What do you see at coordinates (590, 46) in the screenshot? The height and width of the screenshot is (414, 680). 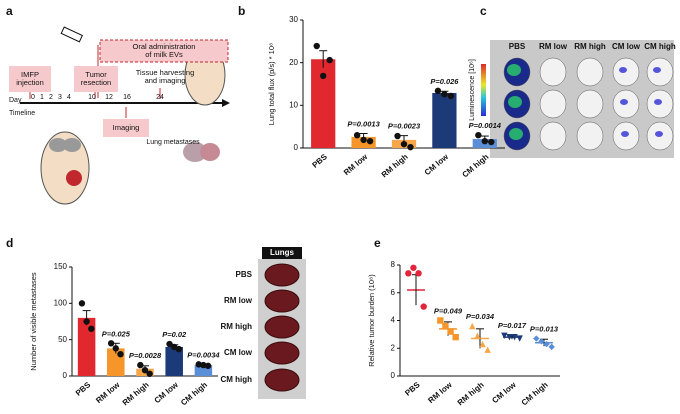 I see `imaging-column-label: RM high` at bounding box center [590, 46].